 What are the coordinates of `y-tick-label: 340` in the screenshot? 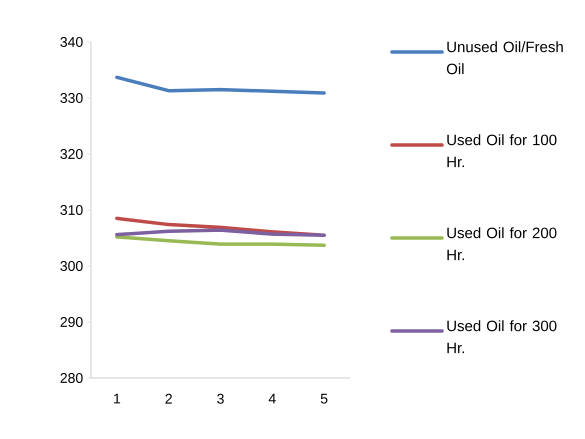 It's located at (71, 42).